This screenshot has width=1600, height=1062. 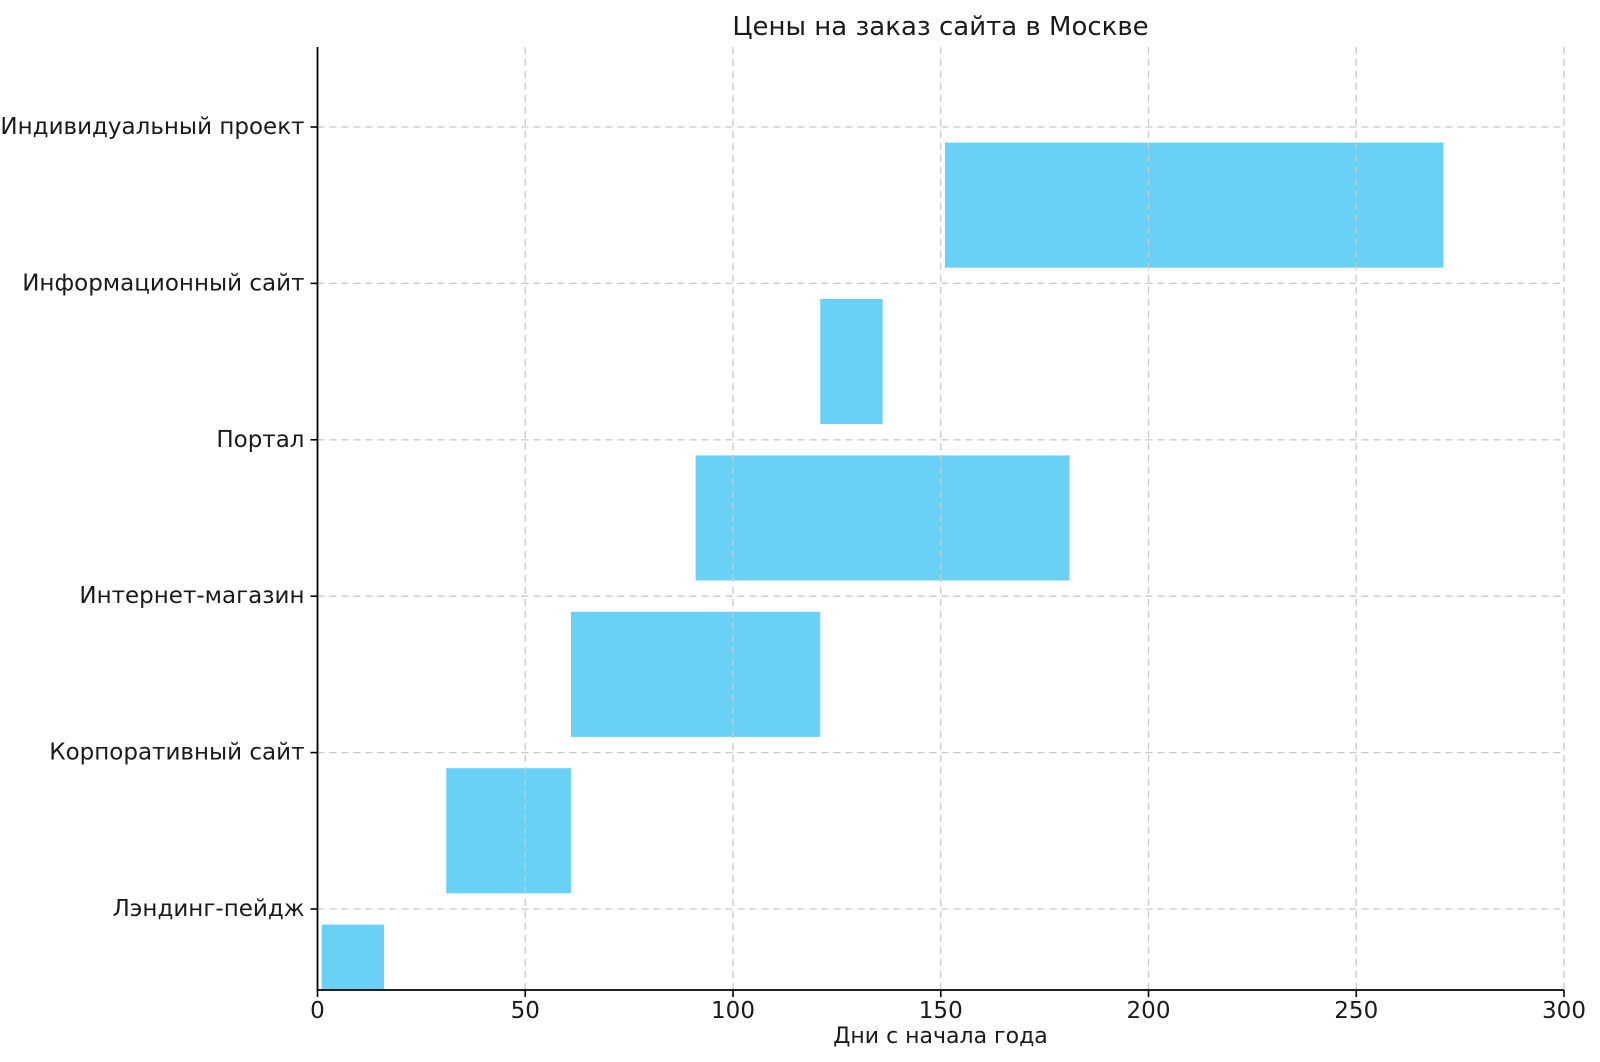 I want to click on x-tick-label-250: 250, so click(x=1356, y=1011).